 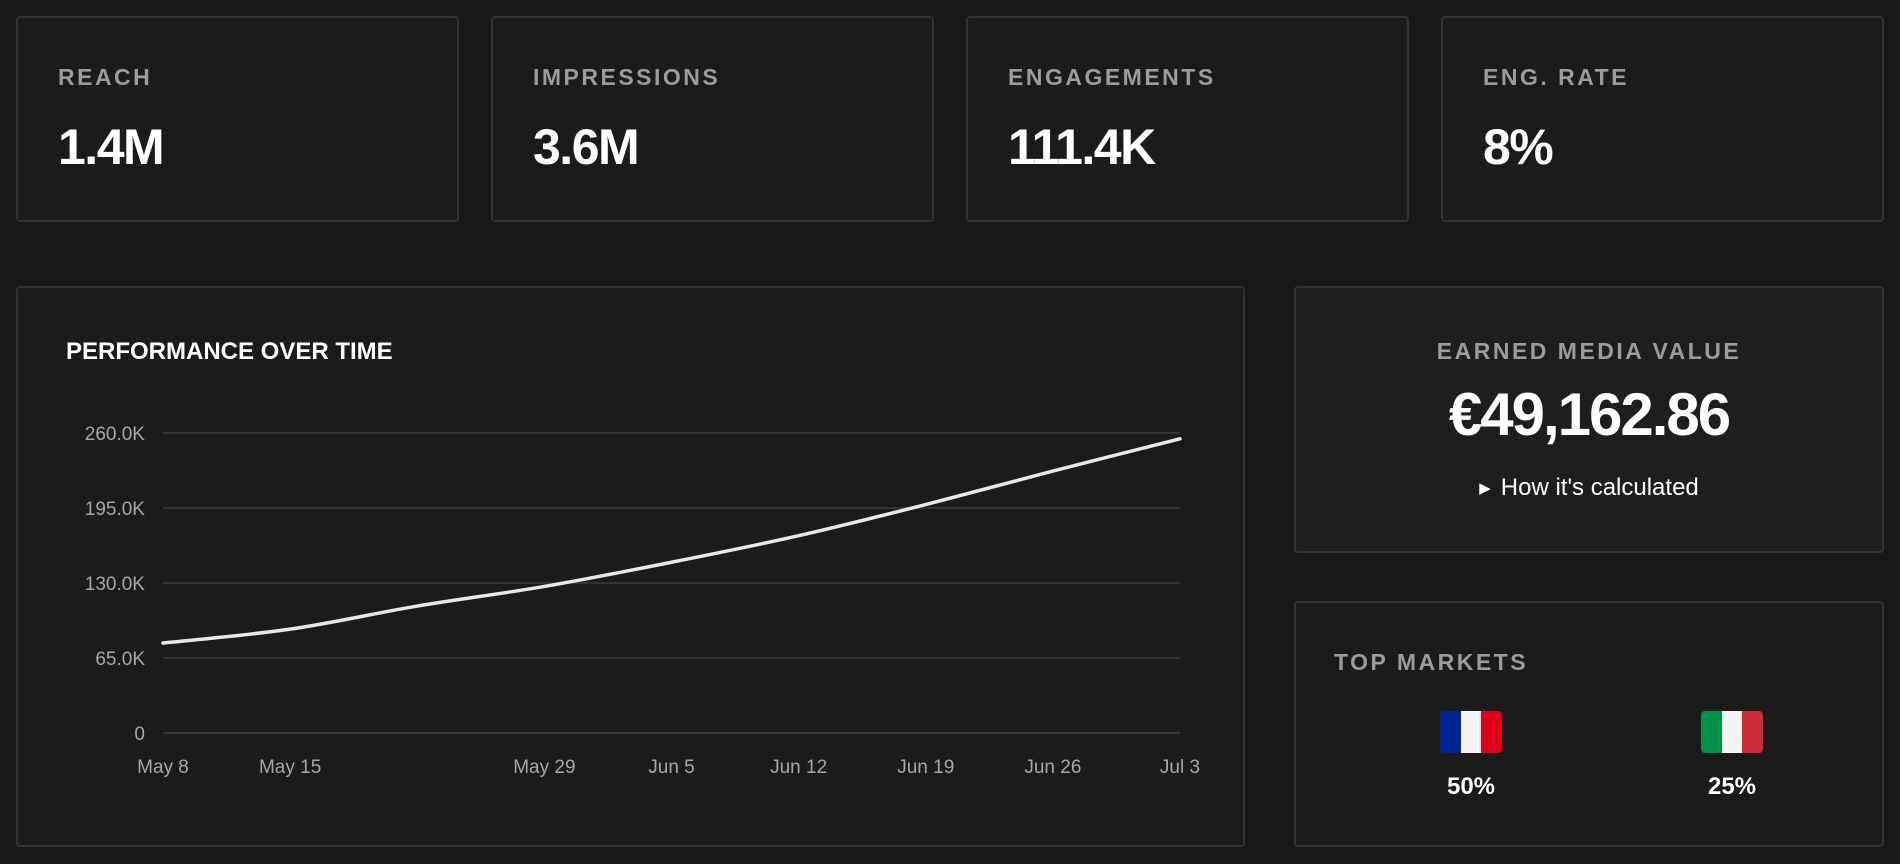 I want to click on italy-flag-icon, so click(x=1732, y=732).